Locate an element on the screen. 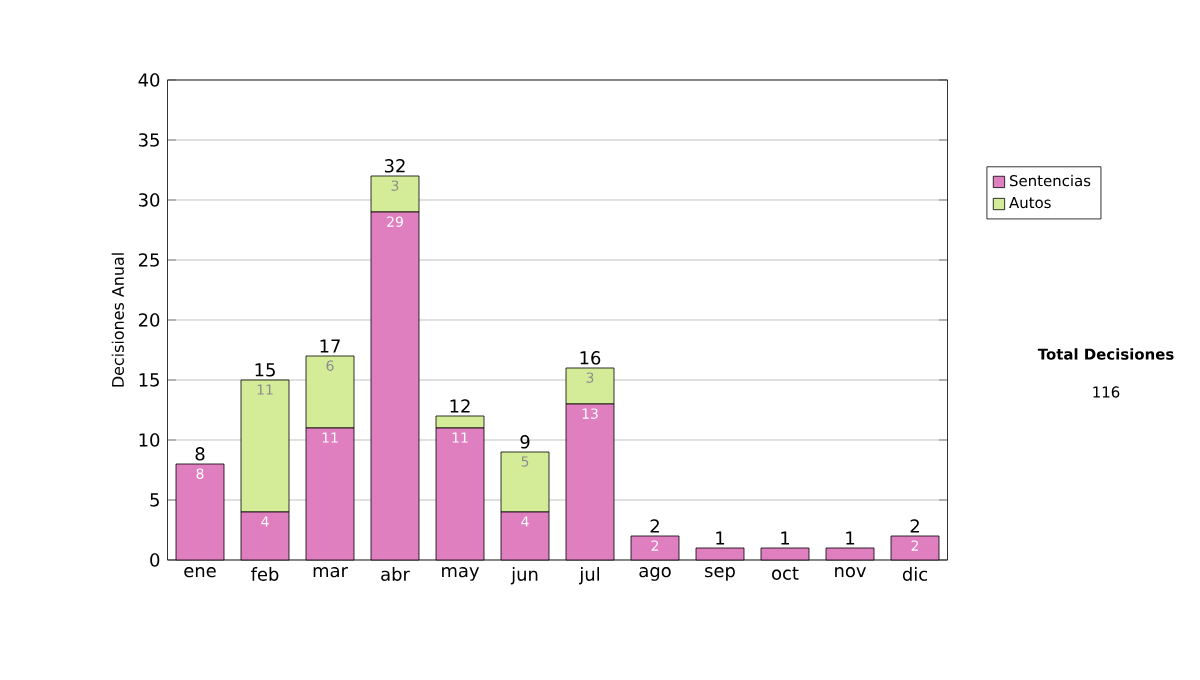  x-tick-label: abr is located at coordinates (395, 574).